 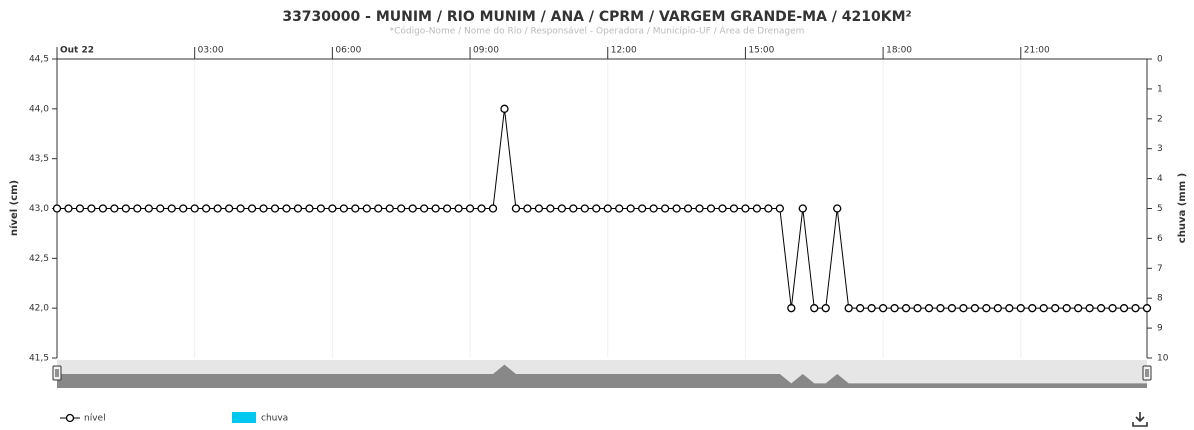 I want to click on download-button, so click(x=1140, y=419).